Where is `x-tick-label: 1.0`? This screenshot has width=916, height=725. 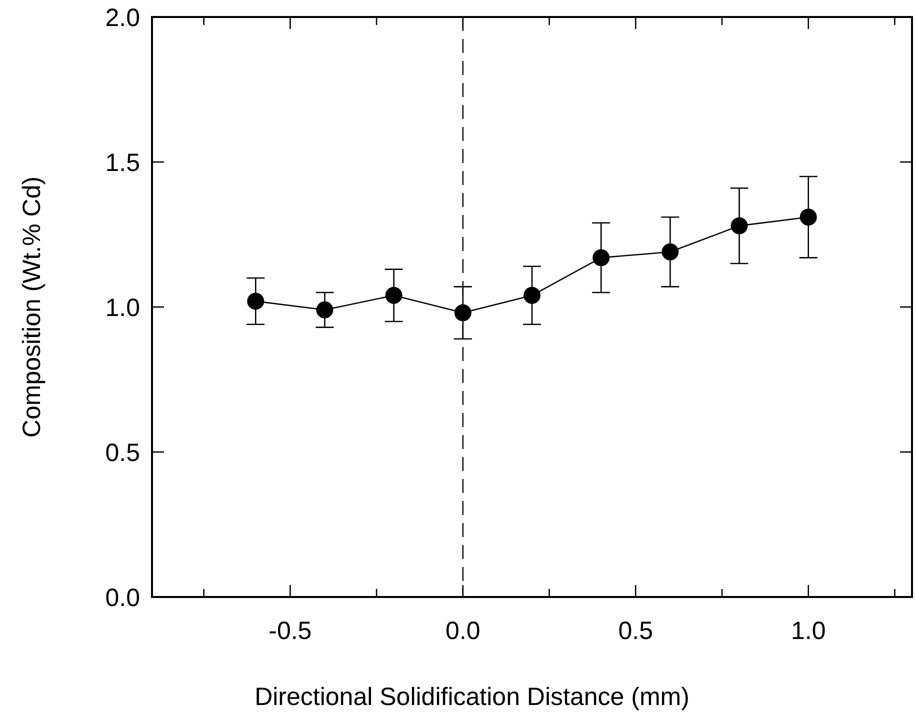
x-tick-label: 1.0 is located at coordinates (808, 631).